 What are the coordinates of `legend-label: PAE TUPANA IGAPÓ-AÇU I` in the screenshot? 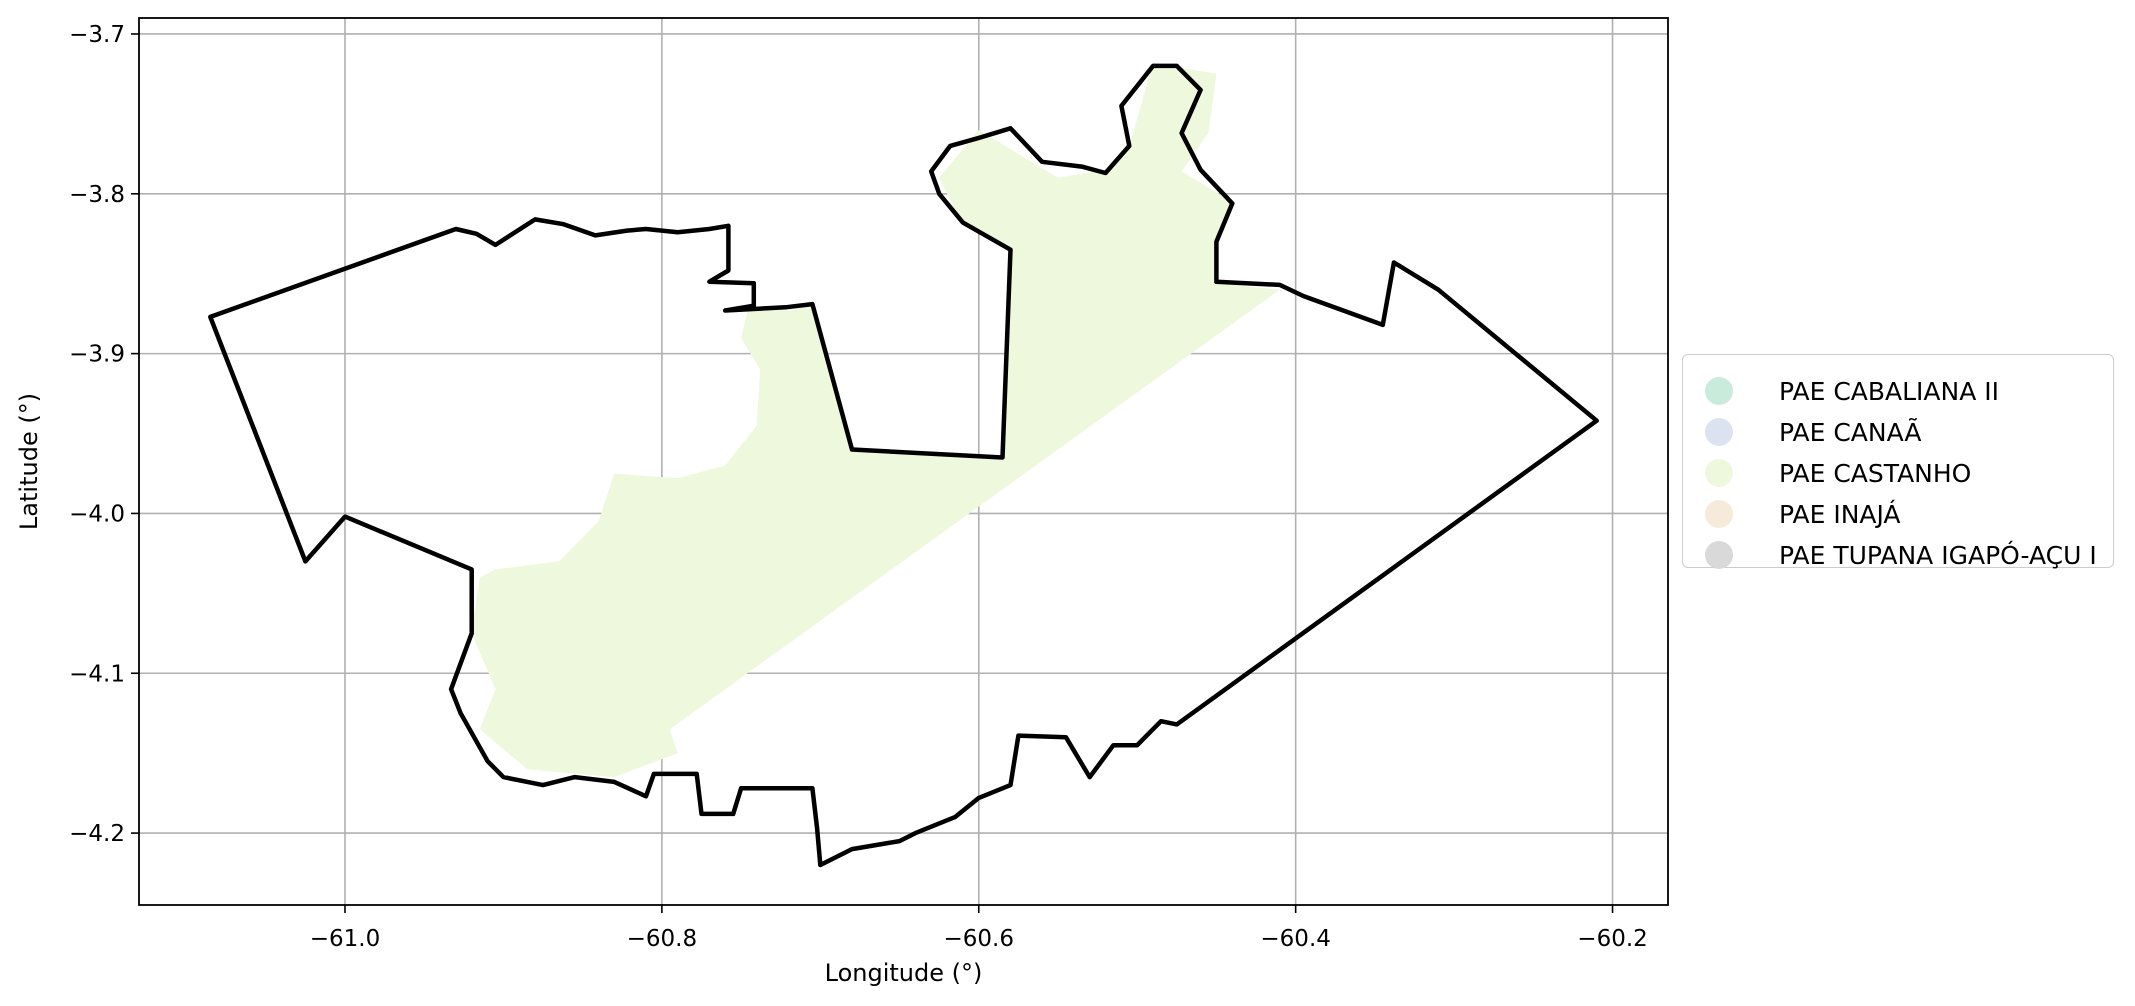 It's located at (1938, 555).